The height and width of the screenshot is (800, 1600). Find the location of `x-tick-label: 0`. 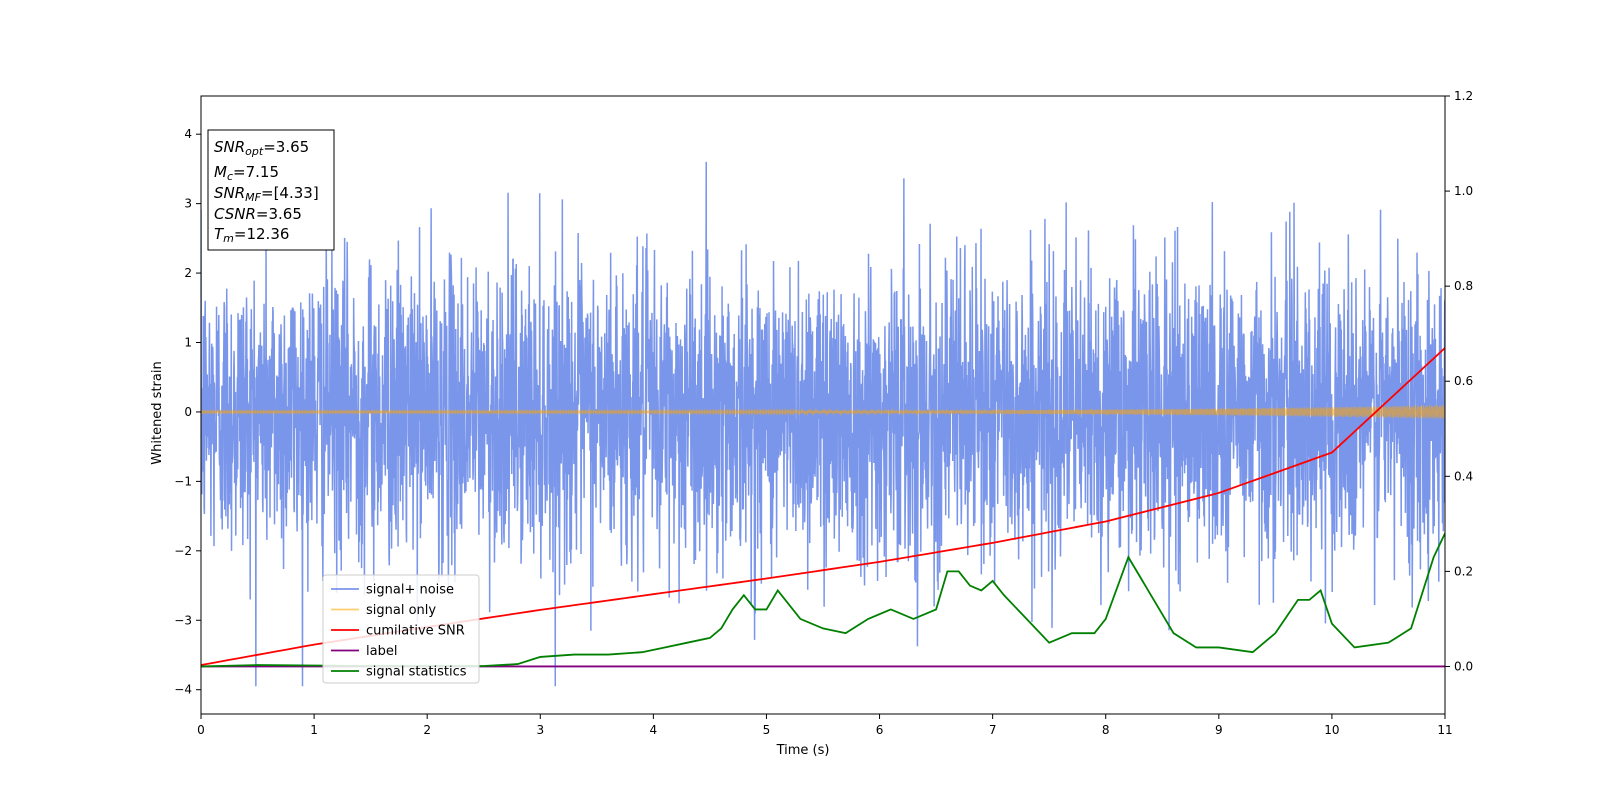

x-tick-label: 0 is located at coordinates (201, 730).